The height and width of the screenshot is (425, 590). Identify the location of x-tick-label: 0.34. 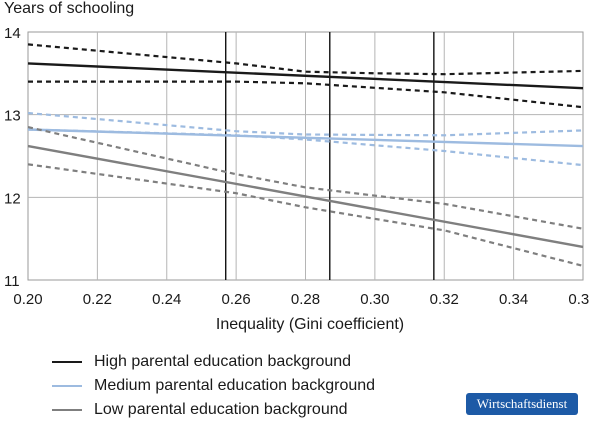
(513, 299).